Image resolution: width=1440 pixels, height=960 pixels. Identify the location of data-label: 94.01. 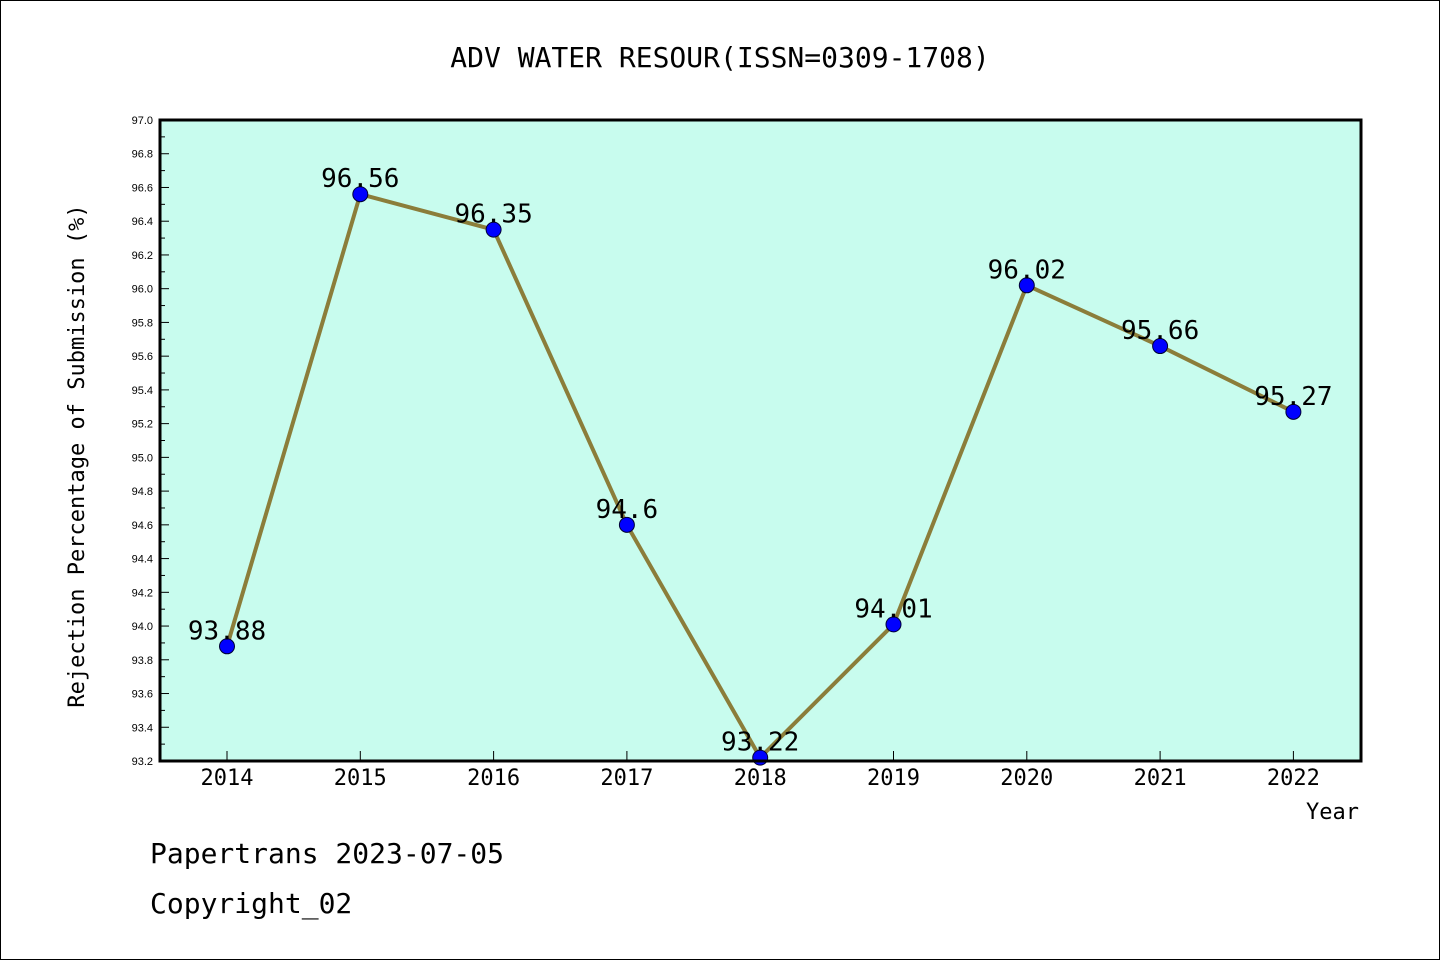
(893, 609).